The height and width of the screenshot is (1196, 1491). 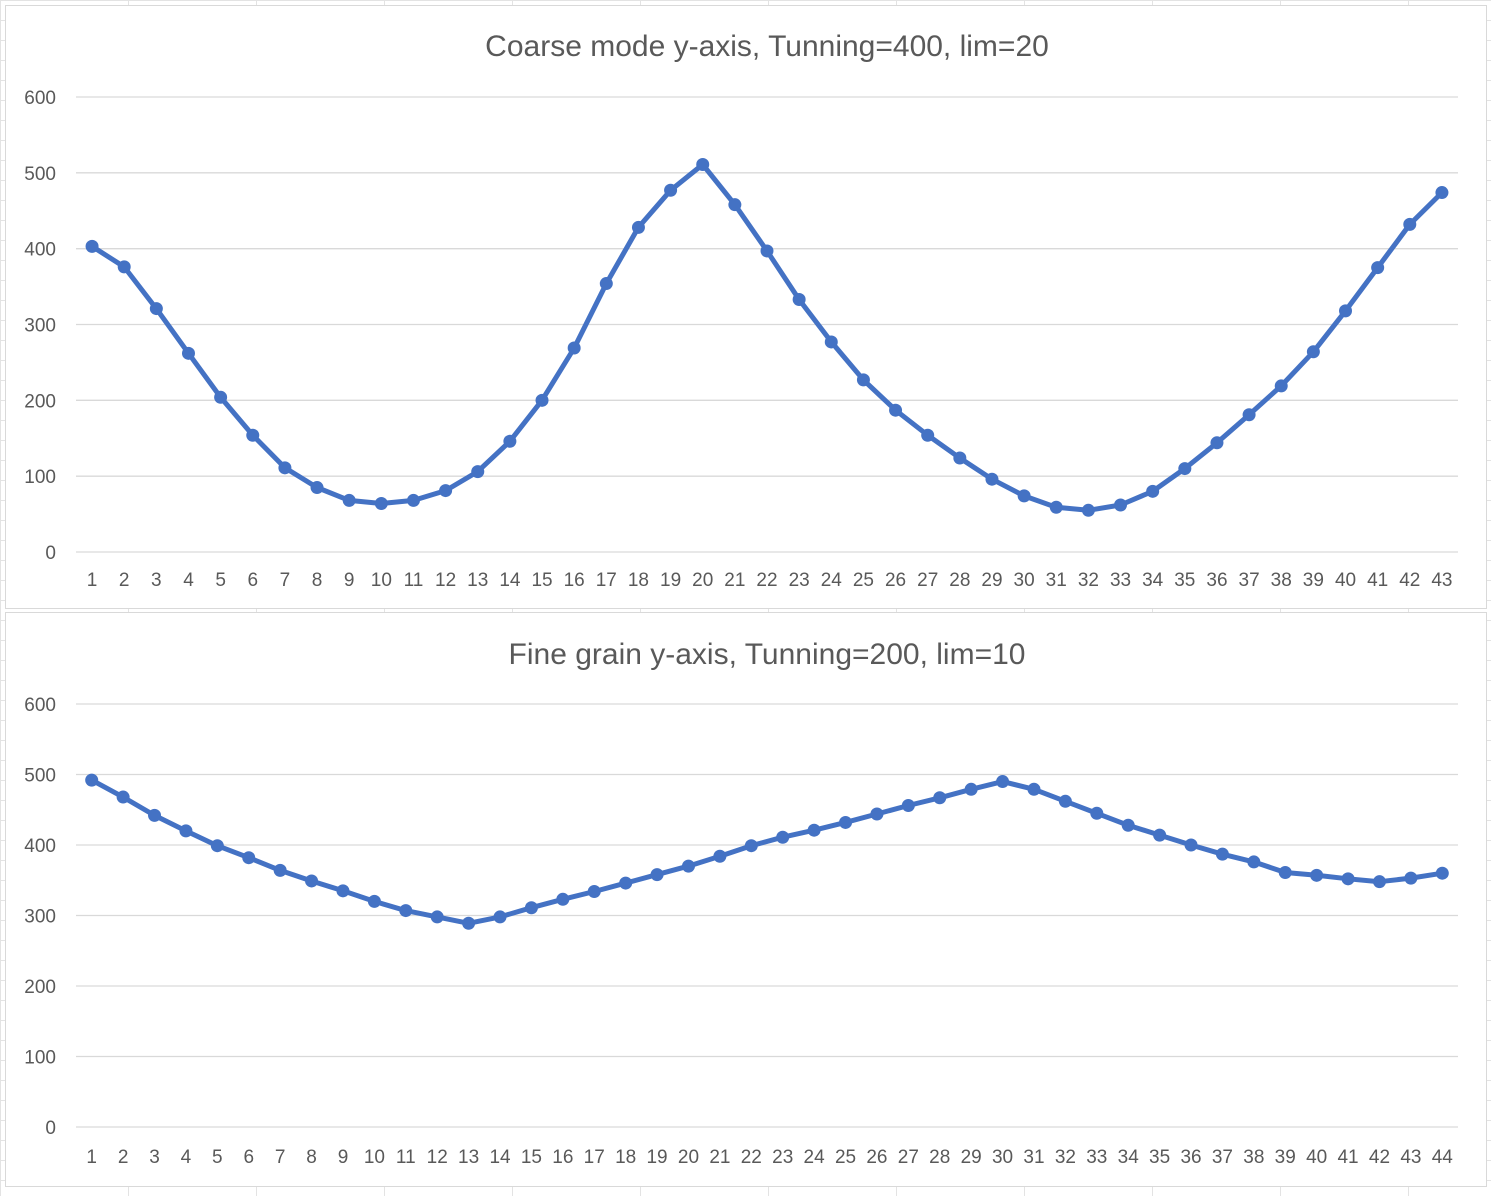 I want to click on y-tick-label: 0, so click(x=50, y=1128).